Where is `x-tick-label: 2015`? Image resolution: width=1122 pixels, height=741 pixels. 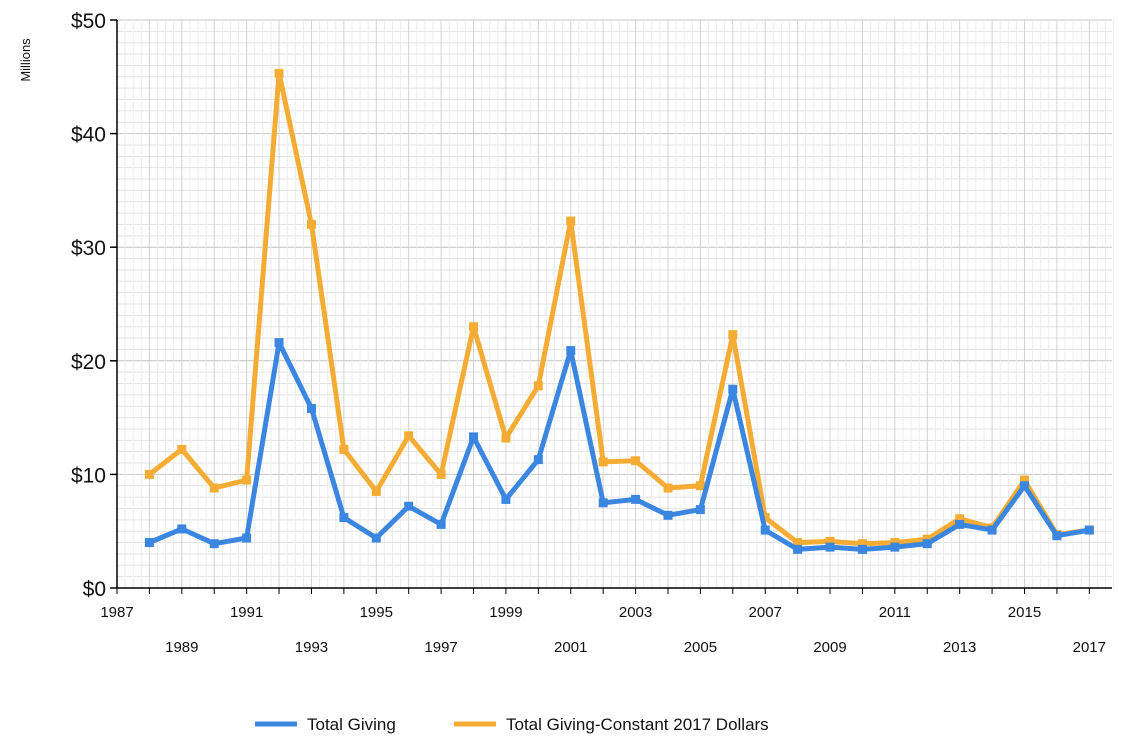 x-tick-label: 2015 is located at coordinates (1024, 612).